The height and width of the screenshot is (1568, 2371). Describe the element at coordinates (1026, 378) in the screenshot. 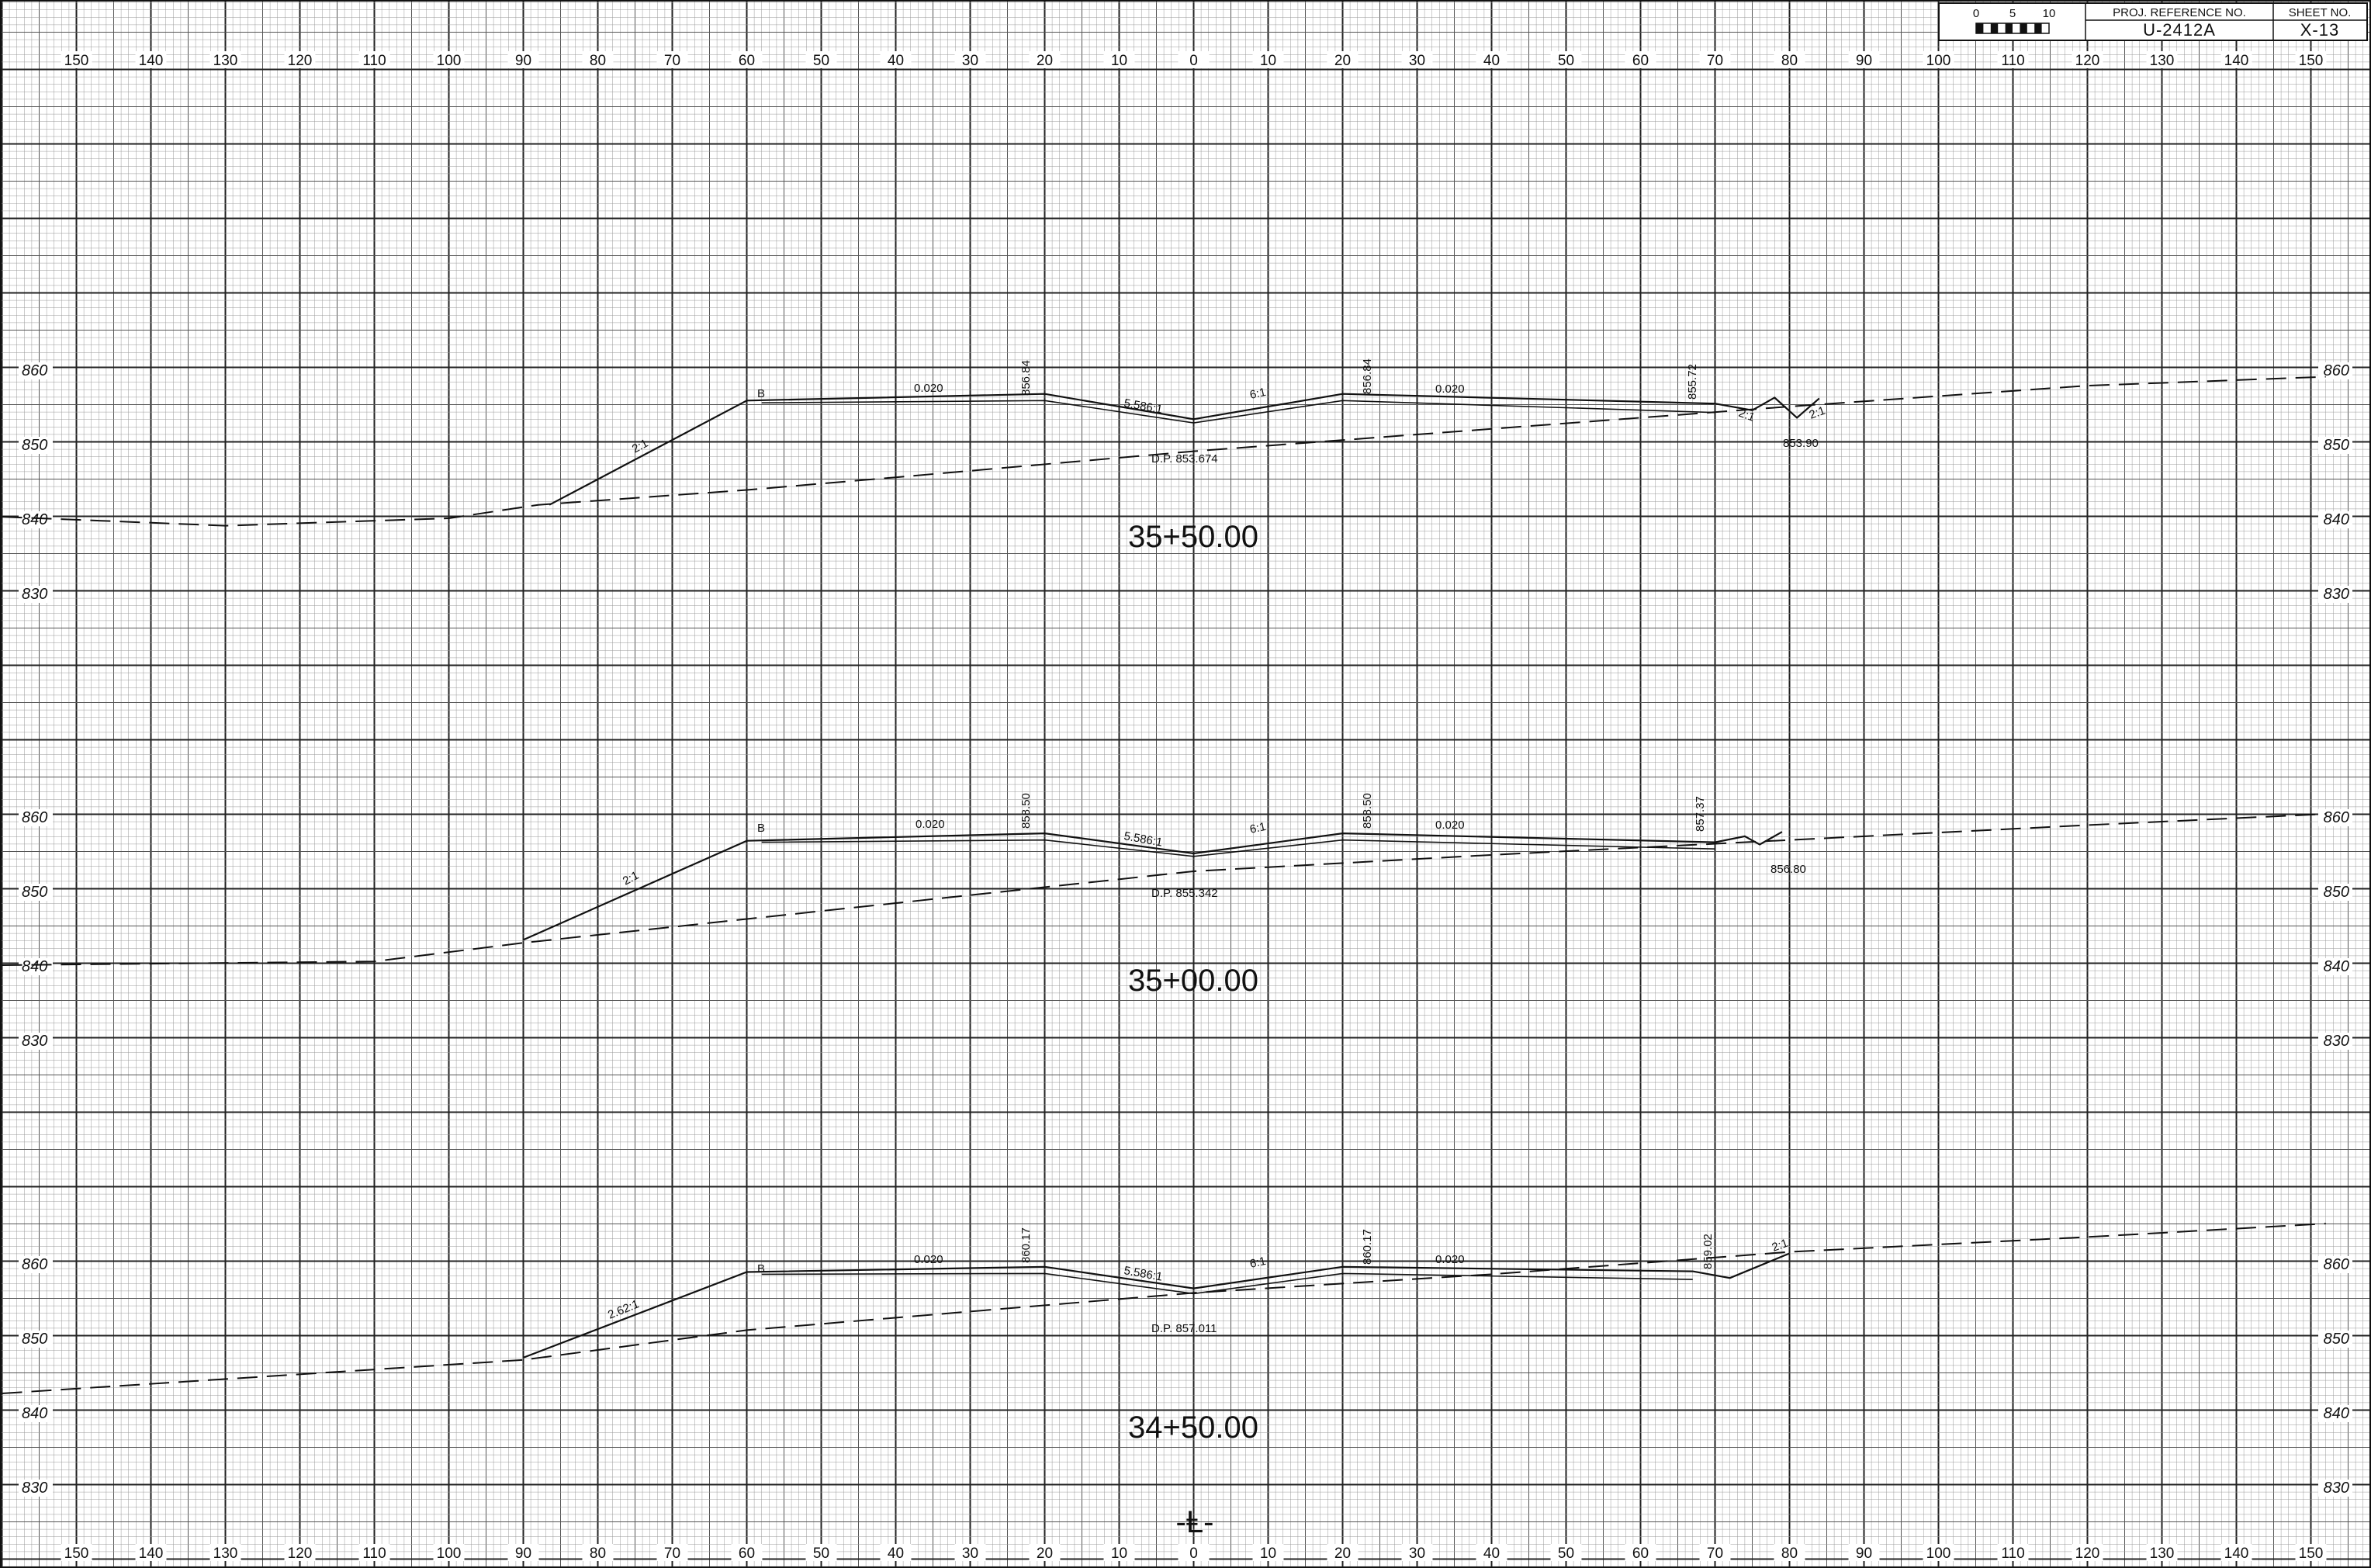

I see `elevation-label: 856.84` at that location.